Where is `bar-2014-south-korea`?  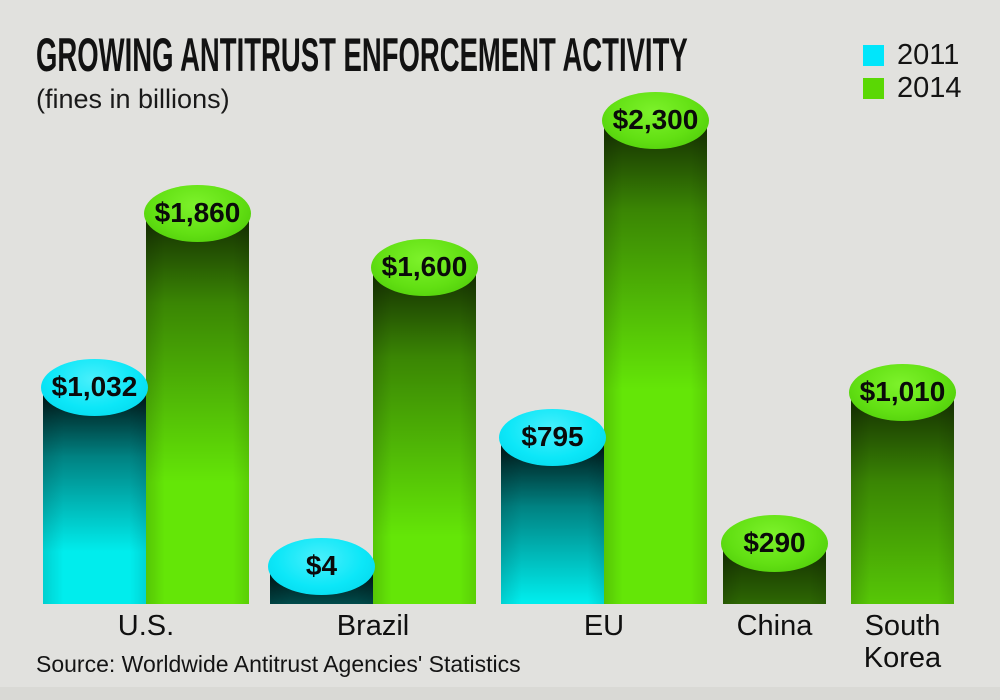 bar-2014-south-korea is located at coordinates (902, 498).